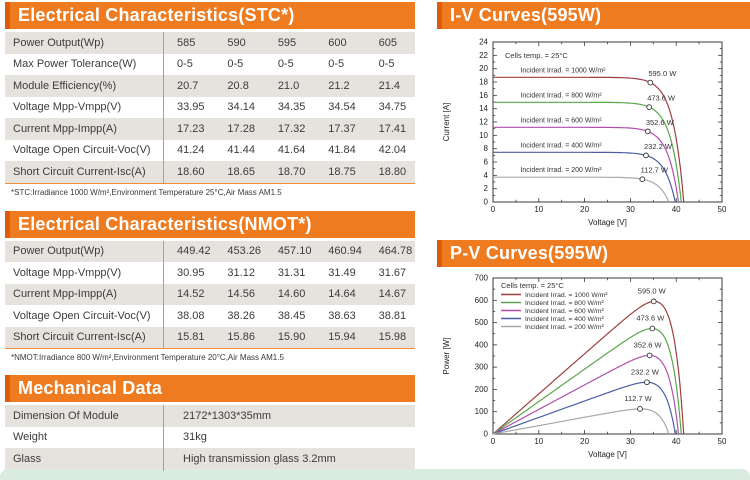 This screenshot has height=480, width=750. What do you see at coordinates (79, 337) in the screenshot?
I see `row-label: Short Circuit Current-Isc(A)` at bounding box center [79, 337].